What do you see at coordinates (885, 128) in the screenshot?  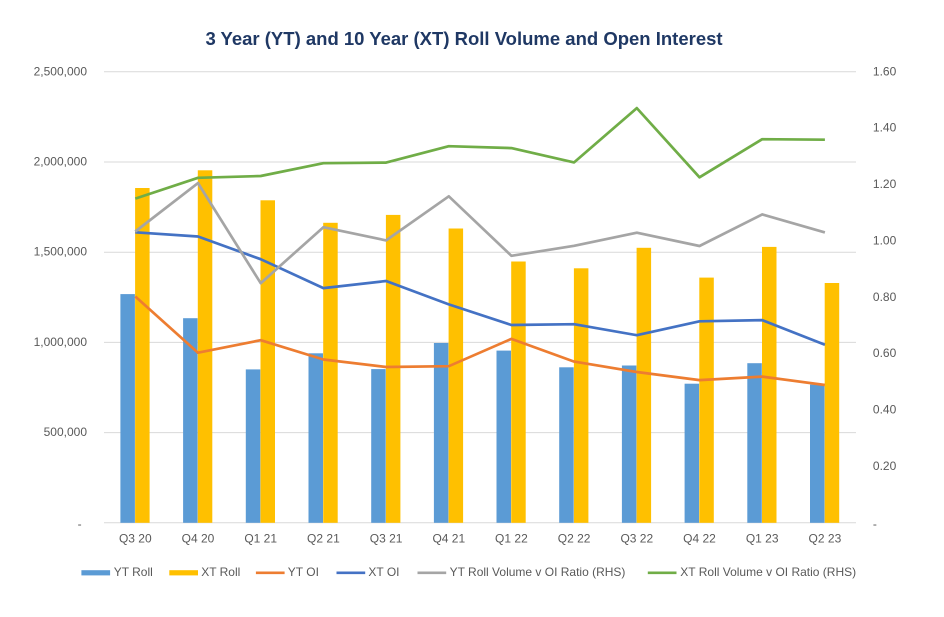 I see `svg-text: 1.40` at bounding box center [885, 128].